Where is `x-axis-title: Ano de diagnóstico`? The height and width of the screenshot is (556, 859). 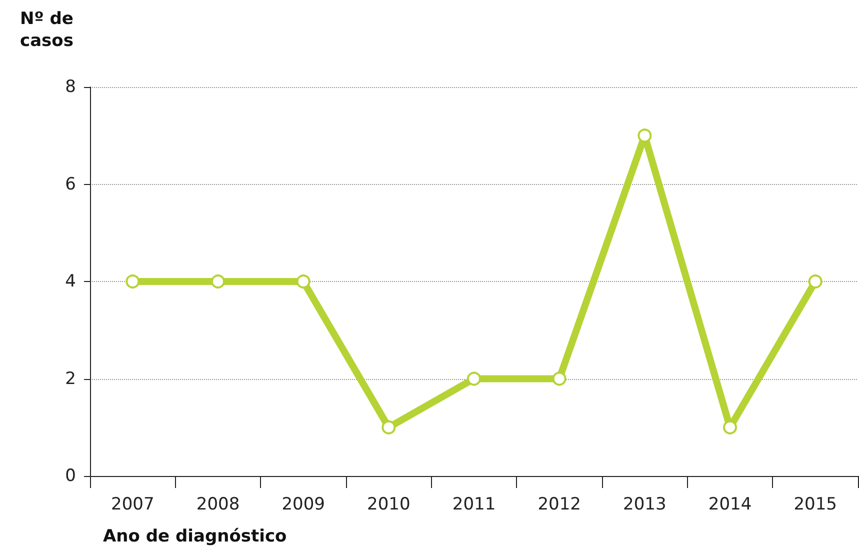
x-axis-title: Ano de diagnóstico is located at coordinates (195, 536).